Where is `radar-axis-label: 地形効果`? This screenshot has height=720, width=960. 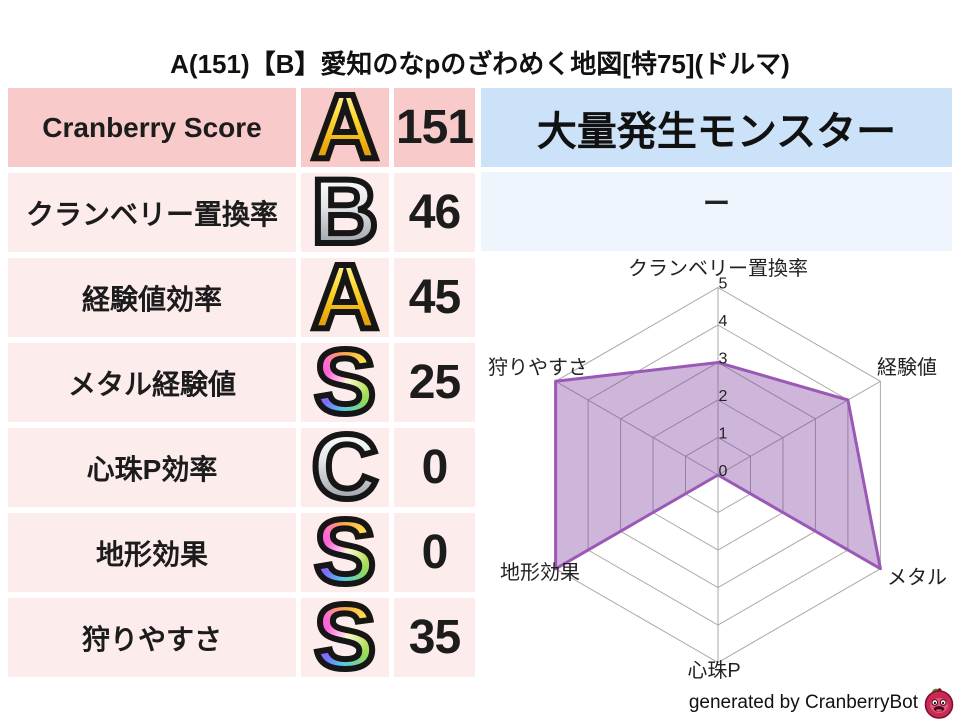 radar-axis-label: 地形効果 is located at coordinates (540, 572).